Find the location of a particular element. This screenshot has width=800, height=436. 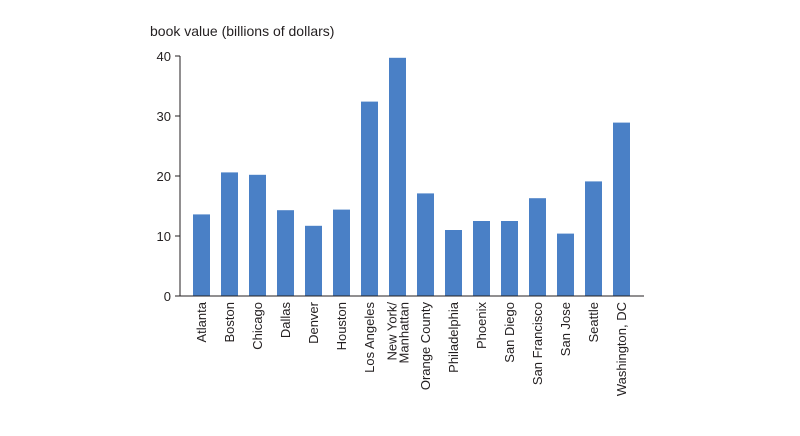

bar-chicago is located at coordinates (257, 235).